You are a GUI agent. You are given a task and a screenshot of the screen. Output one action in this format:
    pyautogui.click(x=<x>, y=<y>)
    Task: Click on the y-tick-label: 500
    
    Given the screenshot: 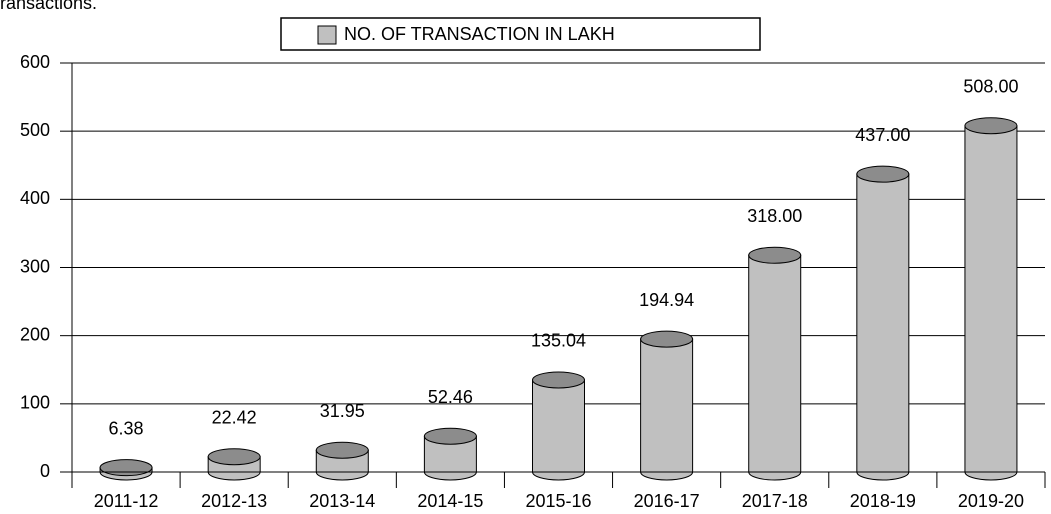 What is the action you would take?
    pyautogui.click(x=35, y=130)
    